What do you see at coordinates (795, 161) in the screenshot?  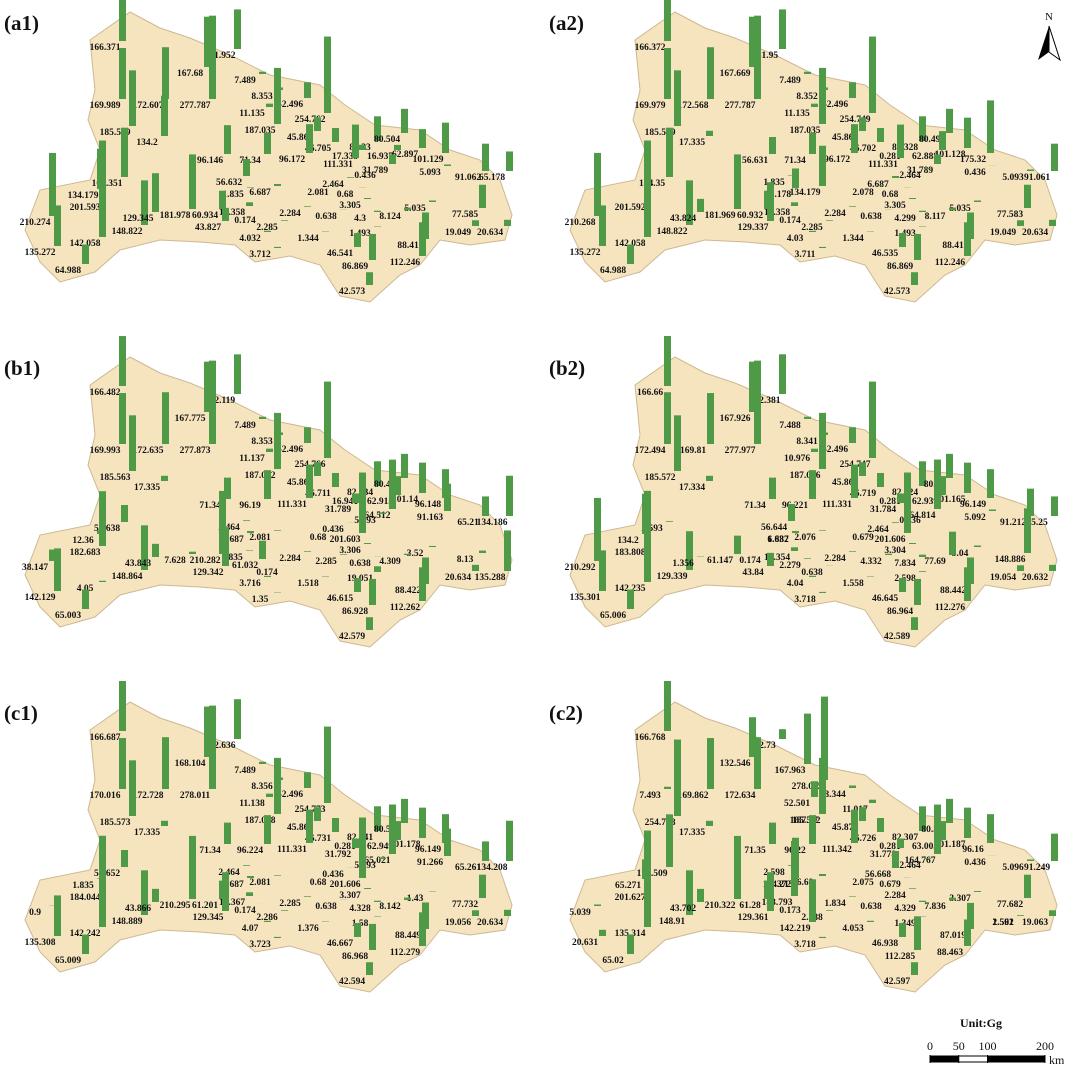 I see `value-label: 71.34` at bounding box center [795, 161].